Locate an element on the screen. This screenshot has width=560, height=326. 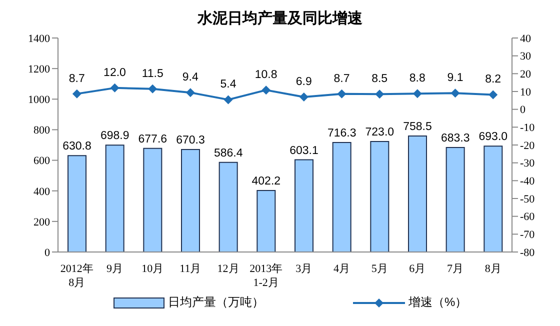
x-tick-label: 4月 is located at coordinates (342, 269).